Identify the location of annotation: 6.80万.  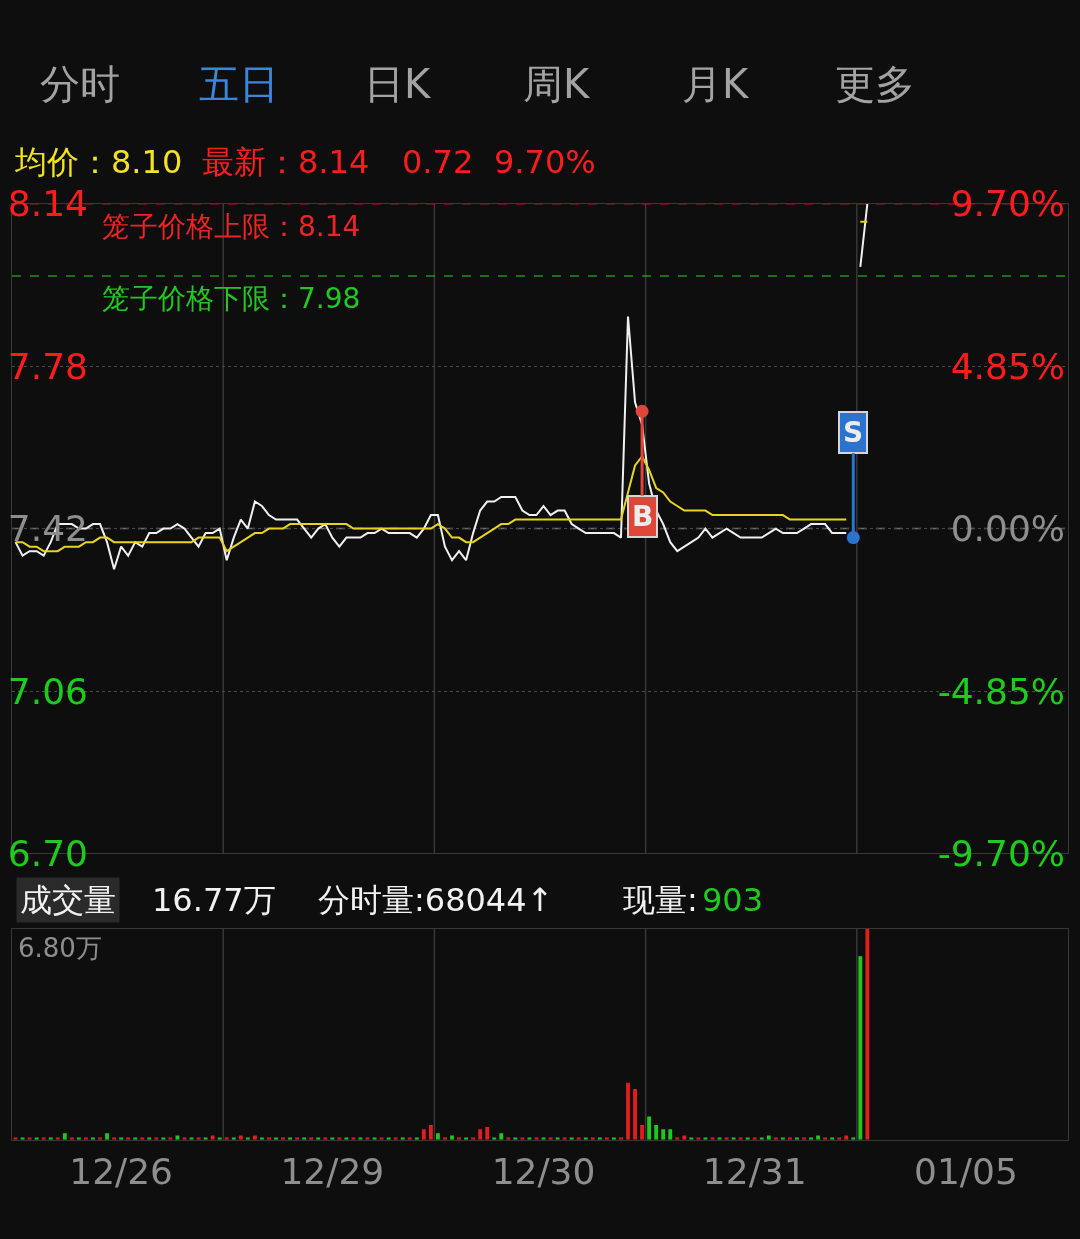
(60, 948).